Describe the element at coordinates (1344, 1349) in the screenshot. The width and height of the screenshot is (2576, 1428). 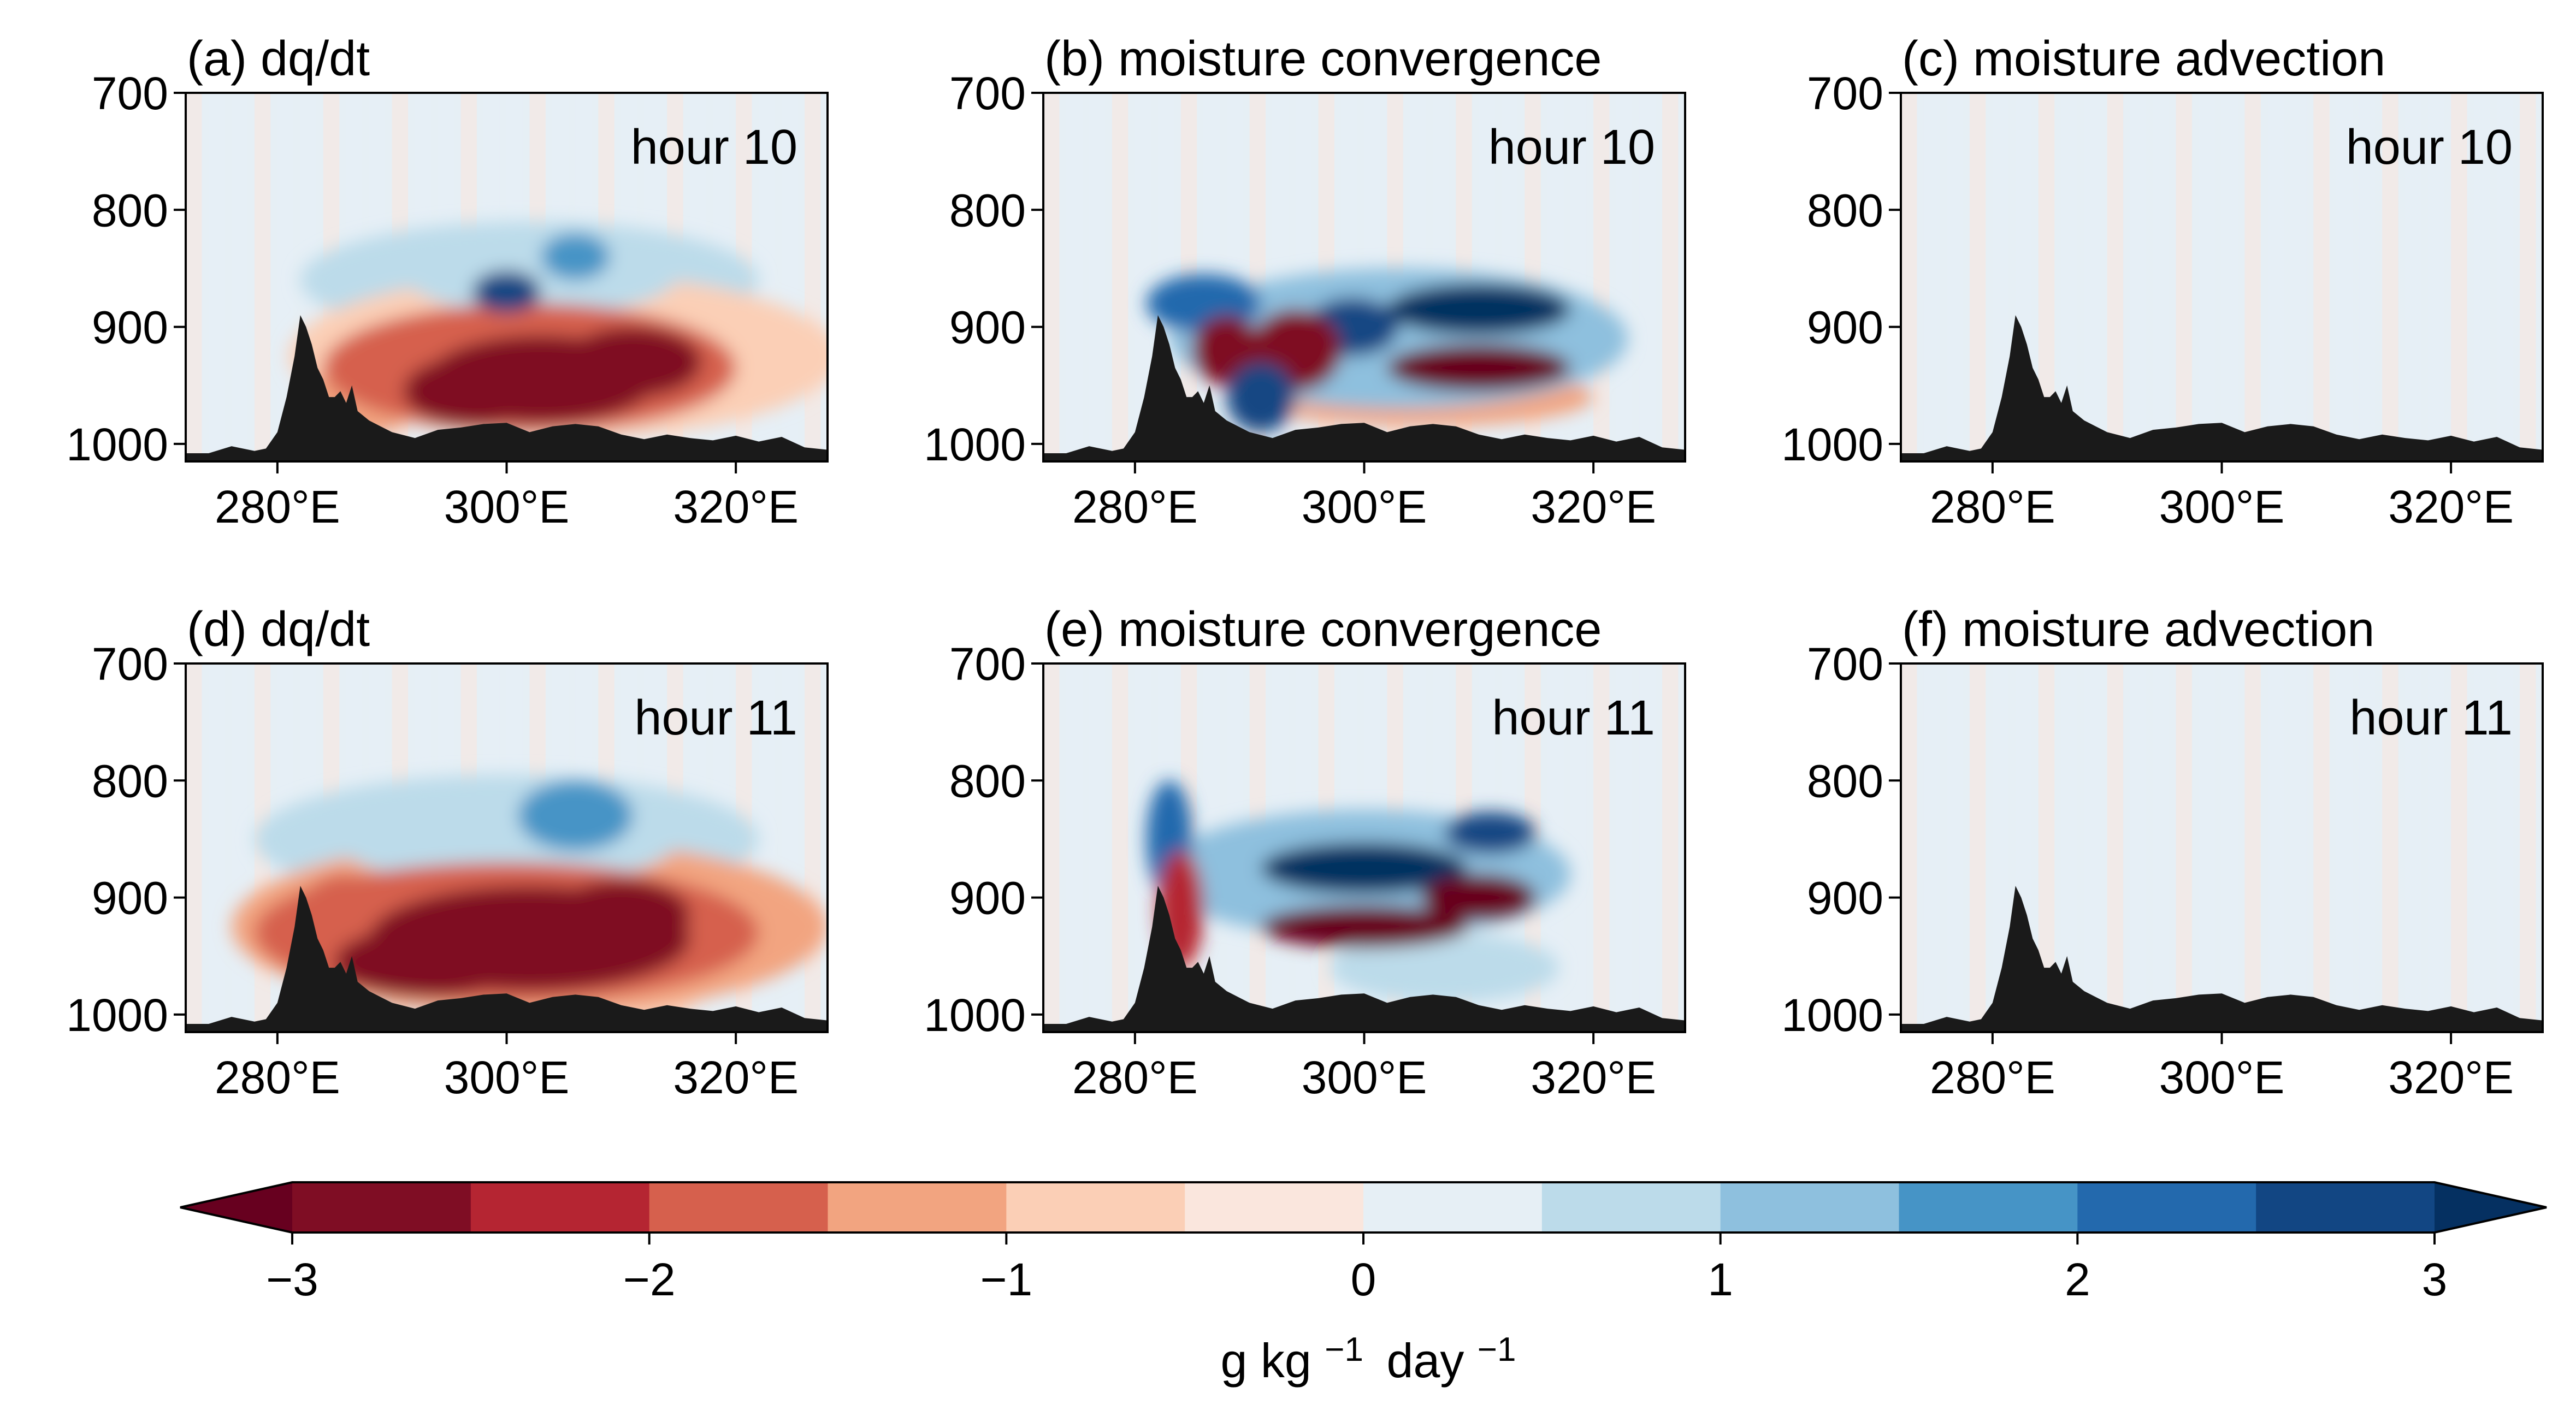
I see `colorbar-label-exp1: −1` at that location.